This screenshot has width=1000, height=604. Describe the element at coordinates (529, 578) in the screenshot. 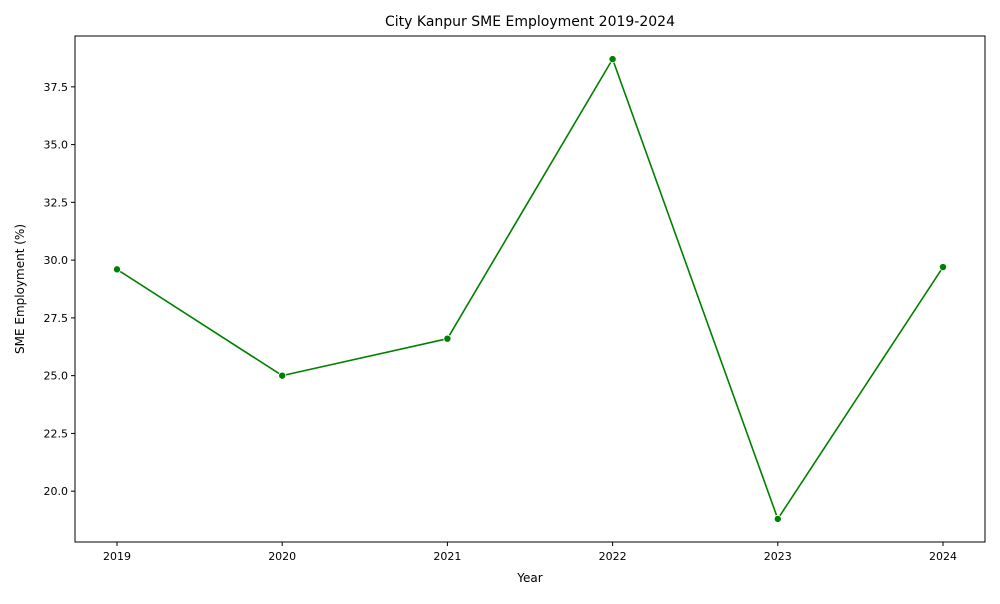

I see `x-axis-label: Year` at that location.